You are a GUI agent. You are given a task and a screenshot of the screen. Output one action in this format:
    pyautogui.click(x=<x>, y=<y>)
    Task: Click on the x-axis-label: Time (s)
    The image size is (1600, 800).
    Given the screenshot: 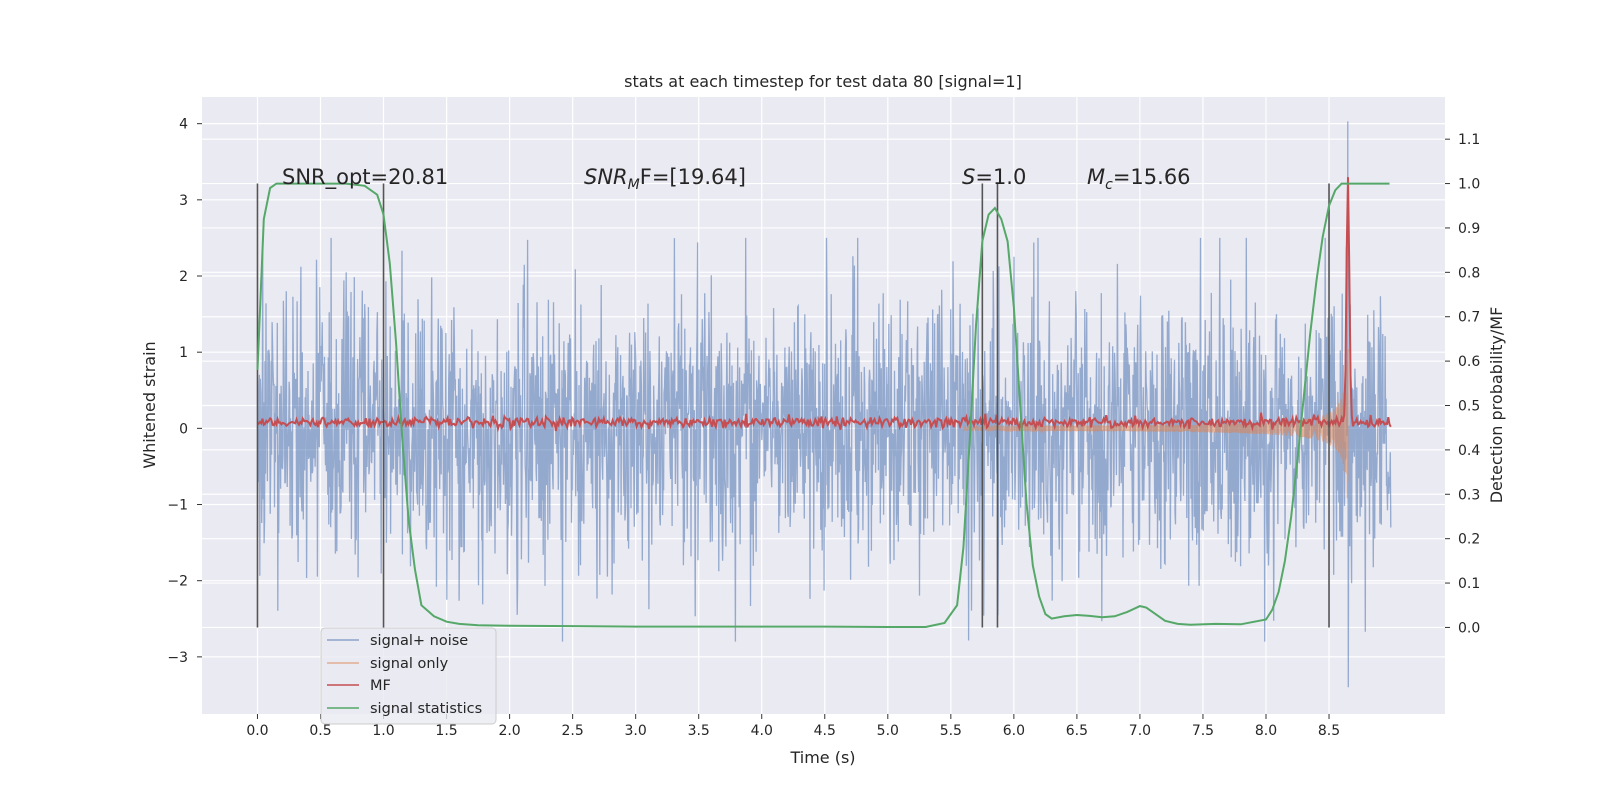 What is the action you would take?
    pyautogui.click(x=822, y=757)
    